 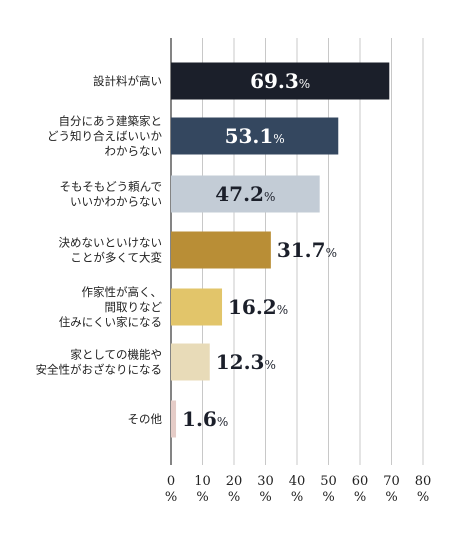 I want to click on value-label-3: 47.2%, so click(x=245, y=194).